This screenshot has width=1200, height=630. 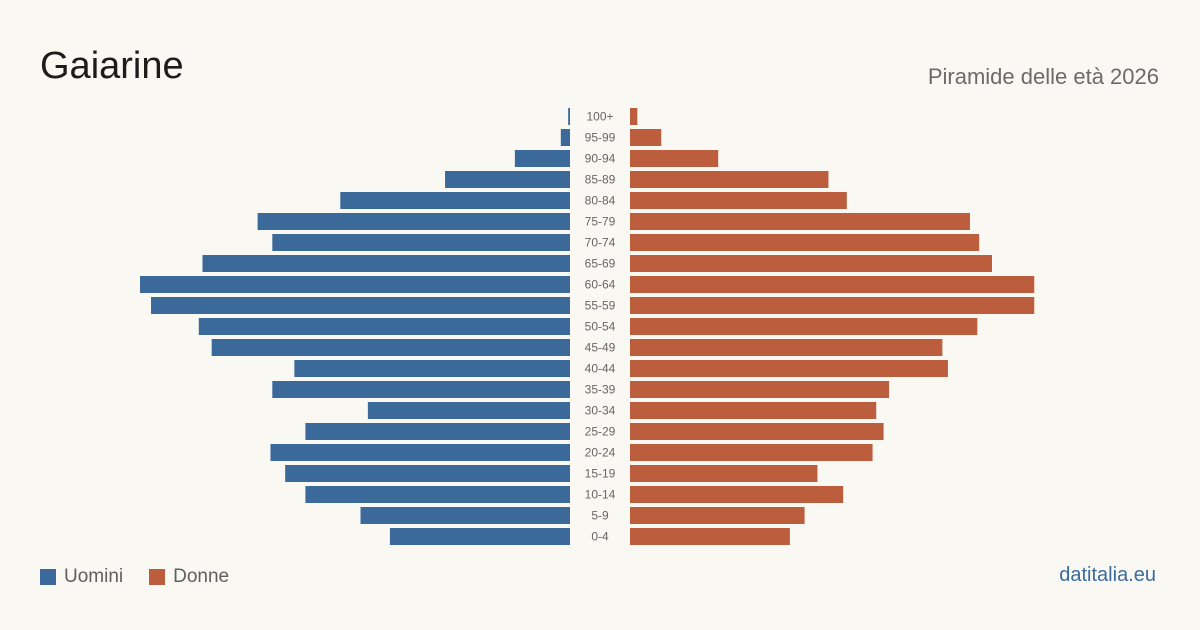 What do you see at coordinates (600, 432) in the screenshot?
I see `age-label-25-29: 25-29` at bounding box center [600, 432].